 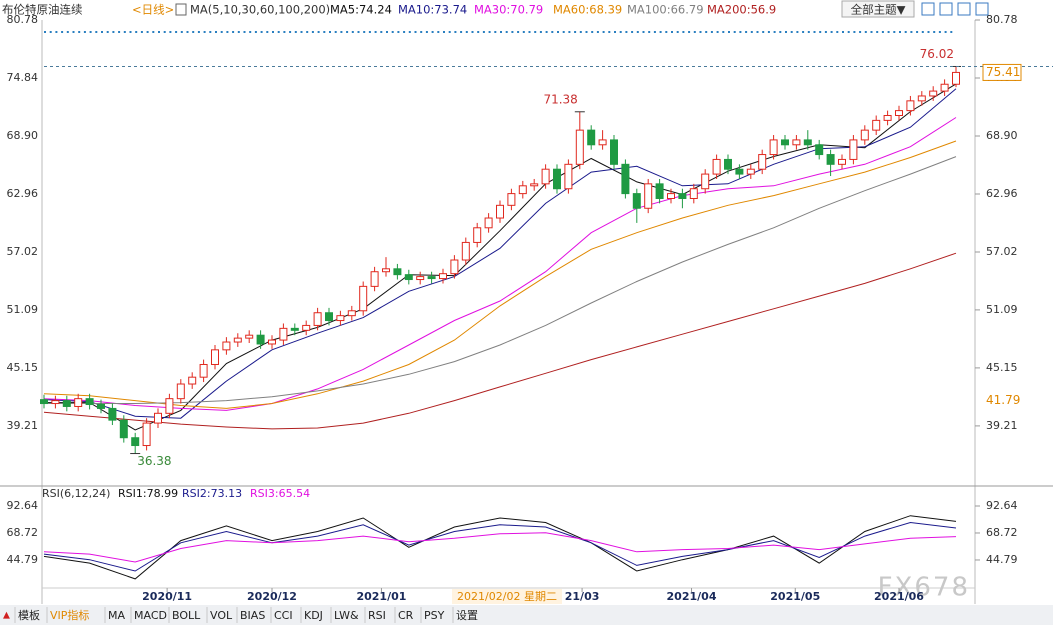 I want to click on toolbar-item: CCI, so click(x=283, y=615).